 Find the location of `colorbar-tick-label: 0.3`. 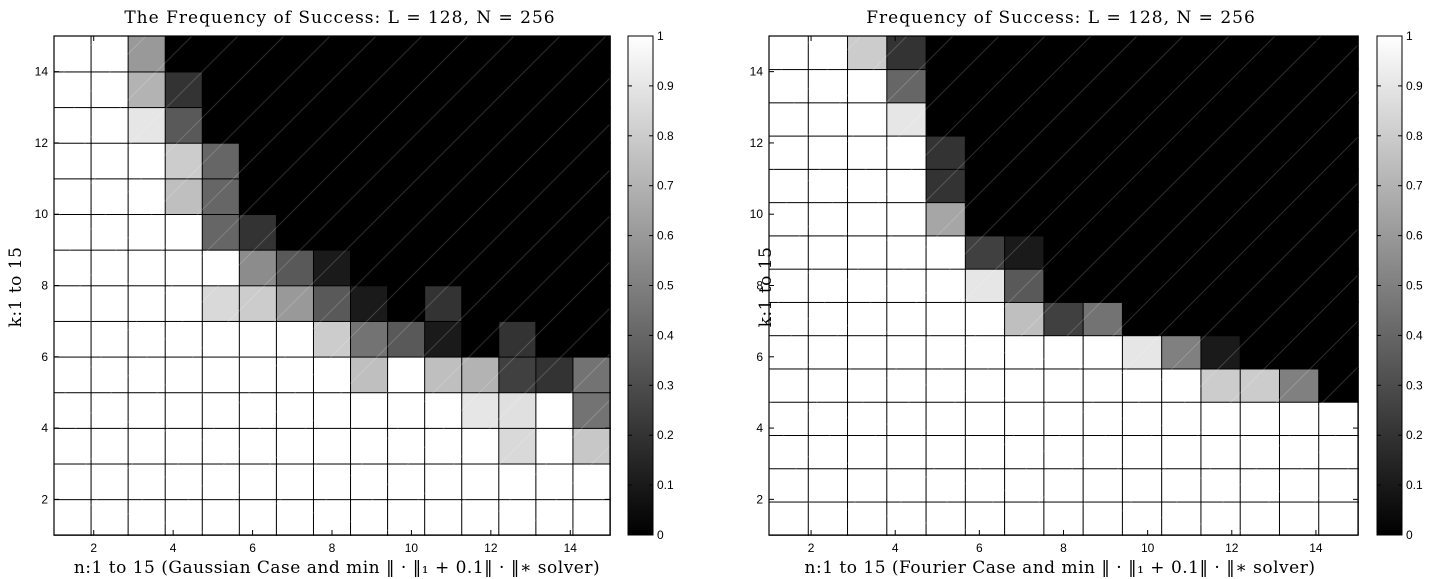

colorbar-tick-label: 0.3 is located at coordinates (665, 385).